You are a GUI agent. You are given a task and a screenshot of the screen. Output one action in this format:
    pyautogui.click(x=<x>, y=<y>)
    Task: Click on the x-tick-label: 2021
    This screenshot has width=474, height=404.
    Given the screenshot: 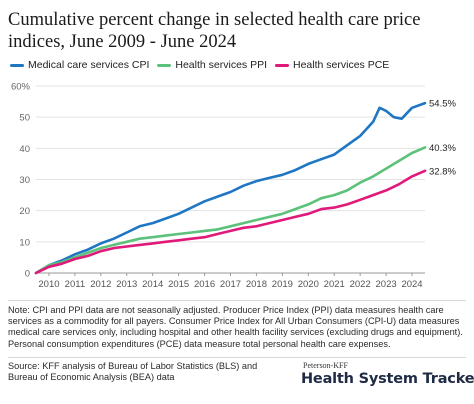 What is the action you would take?
    pyautogui.click(x=334, y=284)
    